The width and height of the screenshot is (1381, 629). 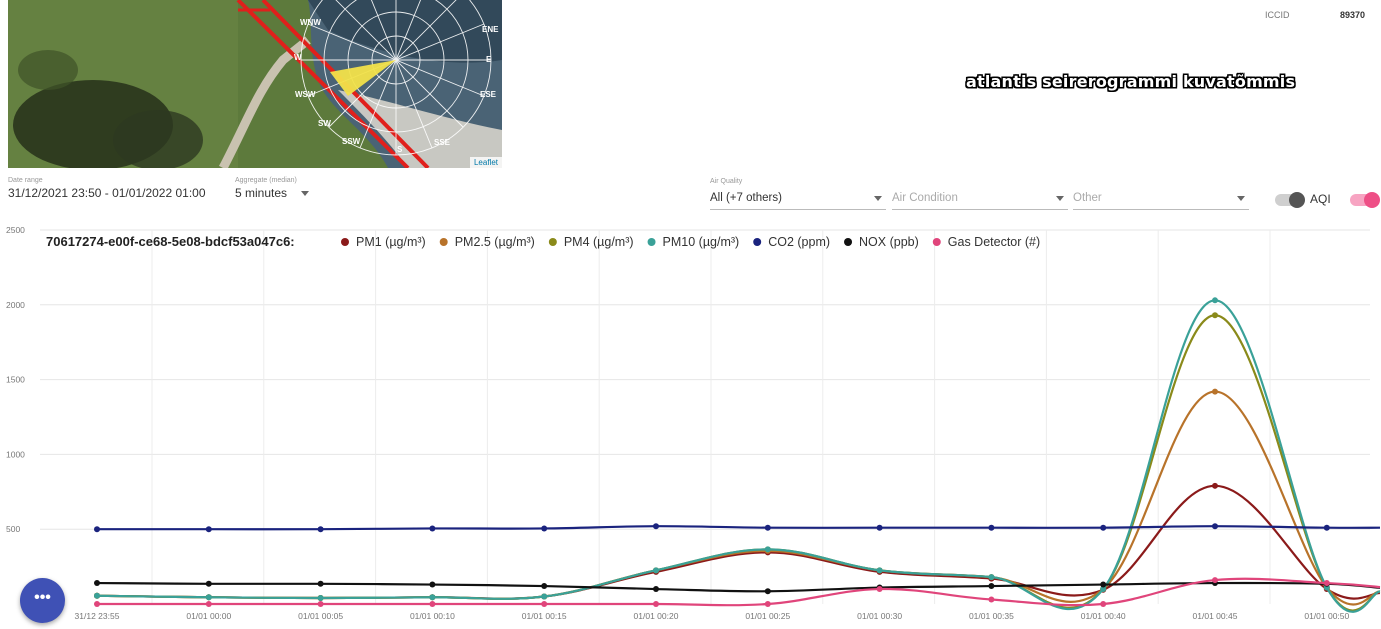 I want to click on air-condition-placeholder: Air Condition, so click(x=925, y=198).